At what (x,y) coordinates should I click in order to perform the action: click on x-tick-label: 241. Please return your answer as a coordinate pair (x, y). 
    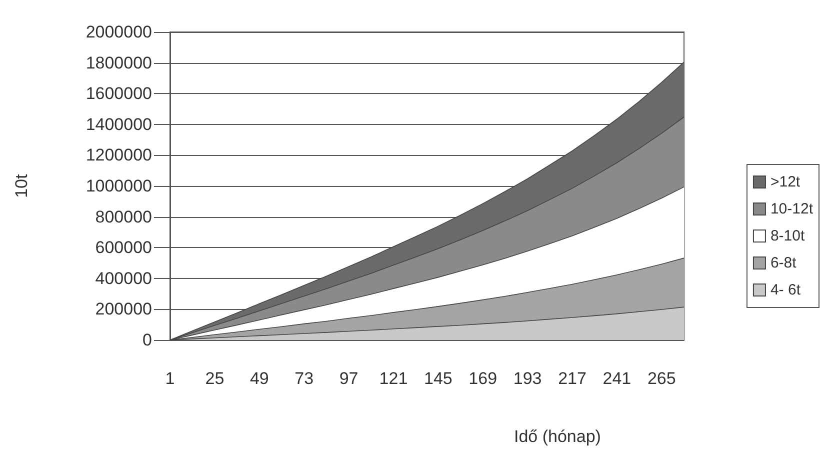
    Looking at the image, I should click on (617, 378).